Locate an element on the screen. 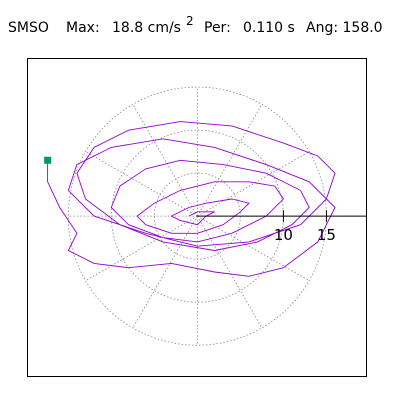 Image resolution: width=400 pixels, height=400 pixels. period-value: 0.110 s is located at coordinates (269, 28).